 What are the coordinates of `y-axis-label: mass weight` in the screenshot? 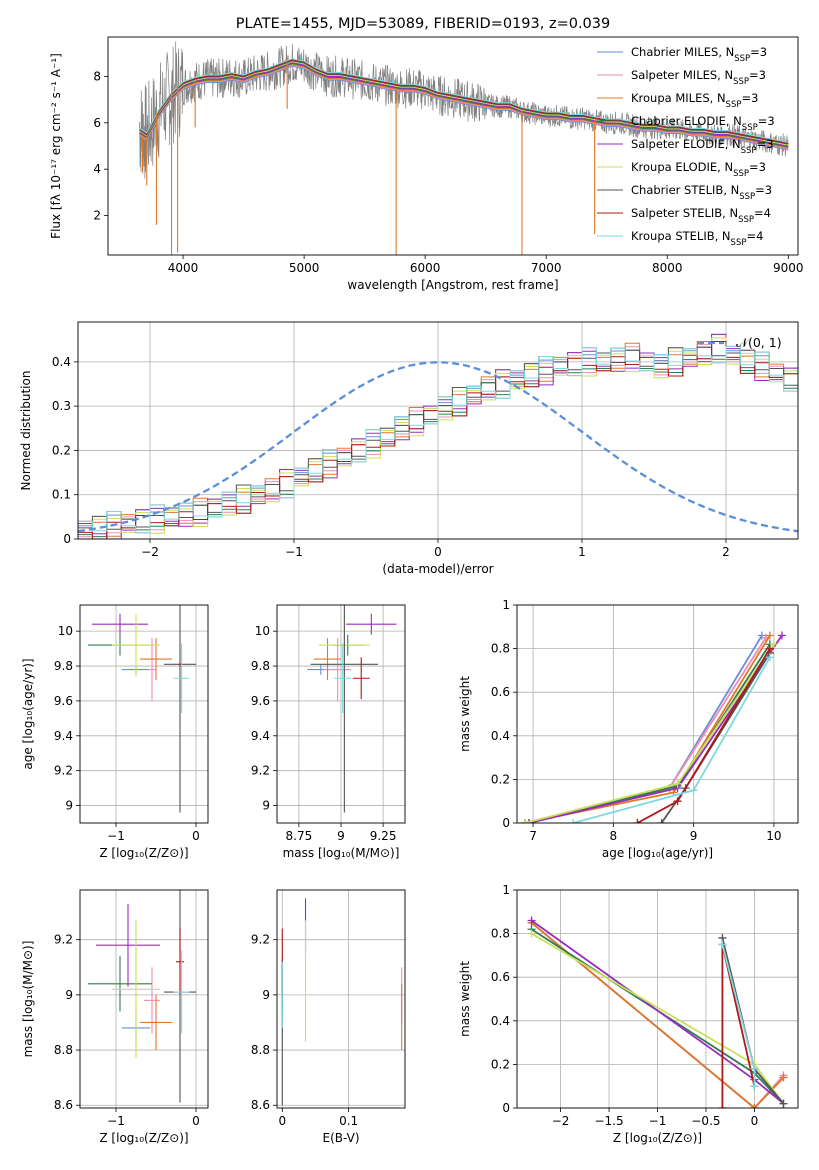 It's located at (465, 714).